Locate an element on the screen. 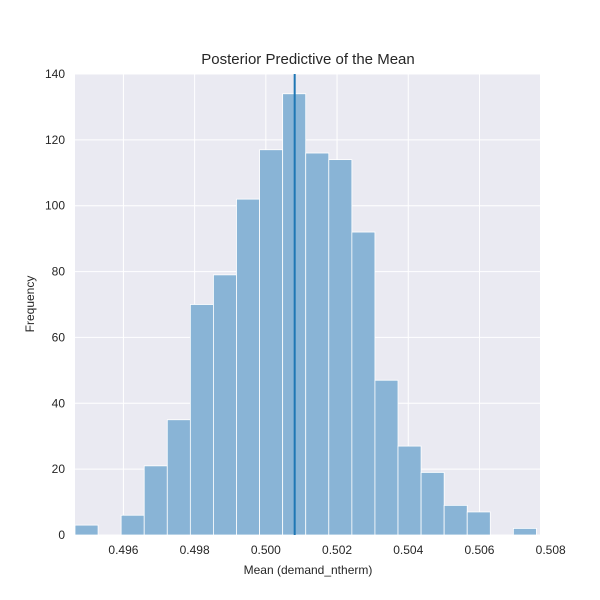  x-tick-label: 0.500 is located at coordinates (266, 550).